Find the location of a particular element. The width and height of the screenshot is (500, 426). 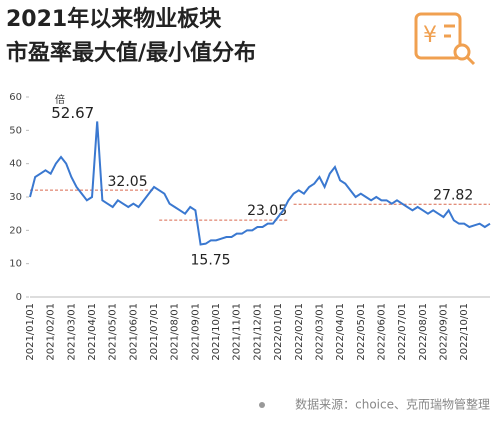

x-tick-label: 2021/08/01 is located at coordinates (175, 332).